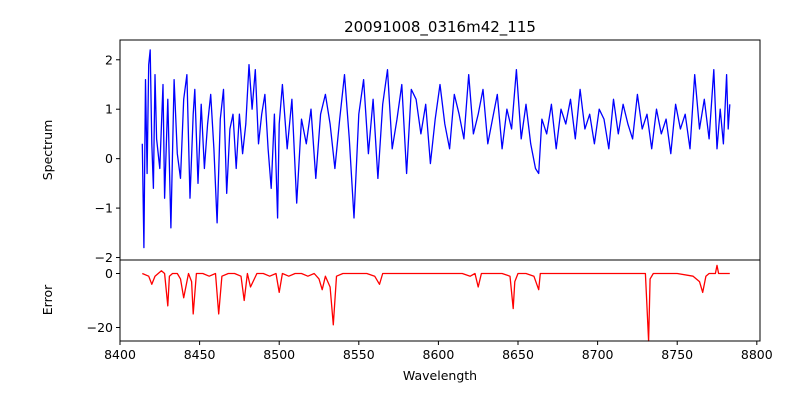  What do you see at coordinates (104, 257) in the screenshot?
I see `spectrum-y-tick-label: −2` at bounding box center [104, 257].